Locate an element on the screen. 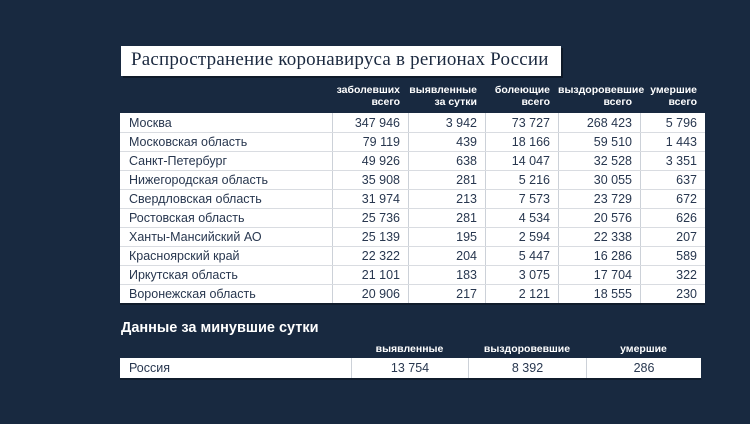  value-cell: 7 573 is located at coordinates (521, 199).